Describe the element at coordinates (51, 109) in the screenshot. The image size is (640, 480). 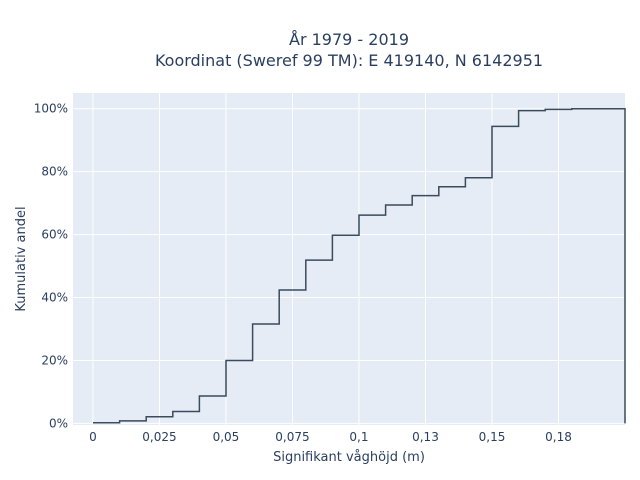
I see `y-tick-label: 100%` at that location.